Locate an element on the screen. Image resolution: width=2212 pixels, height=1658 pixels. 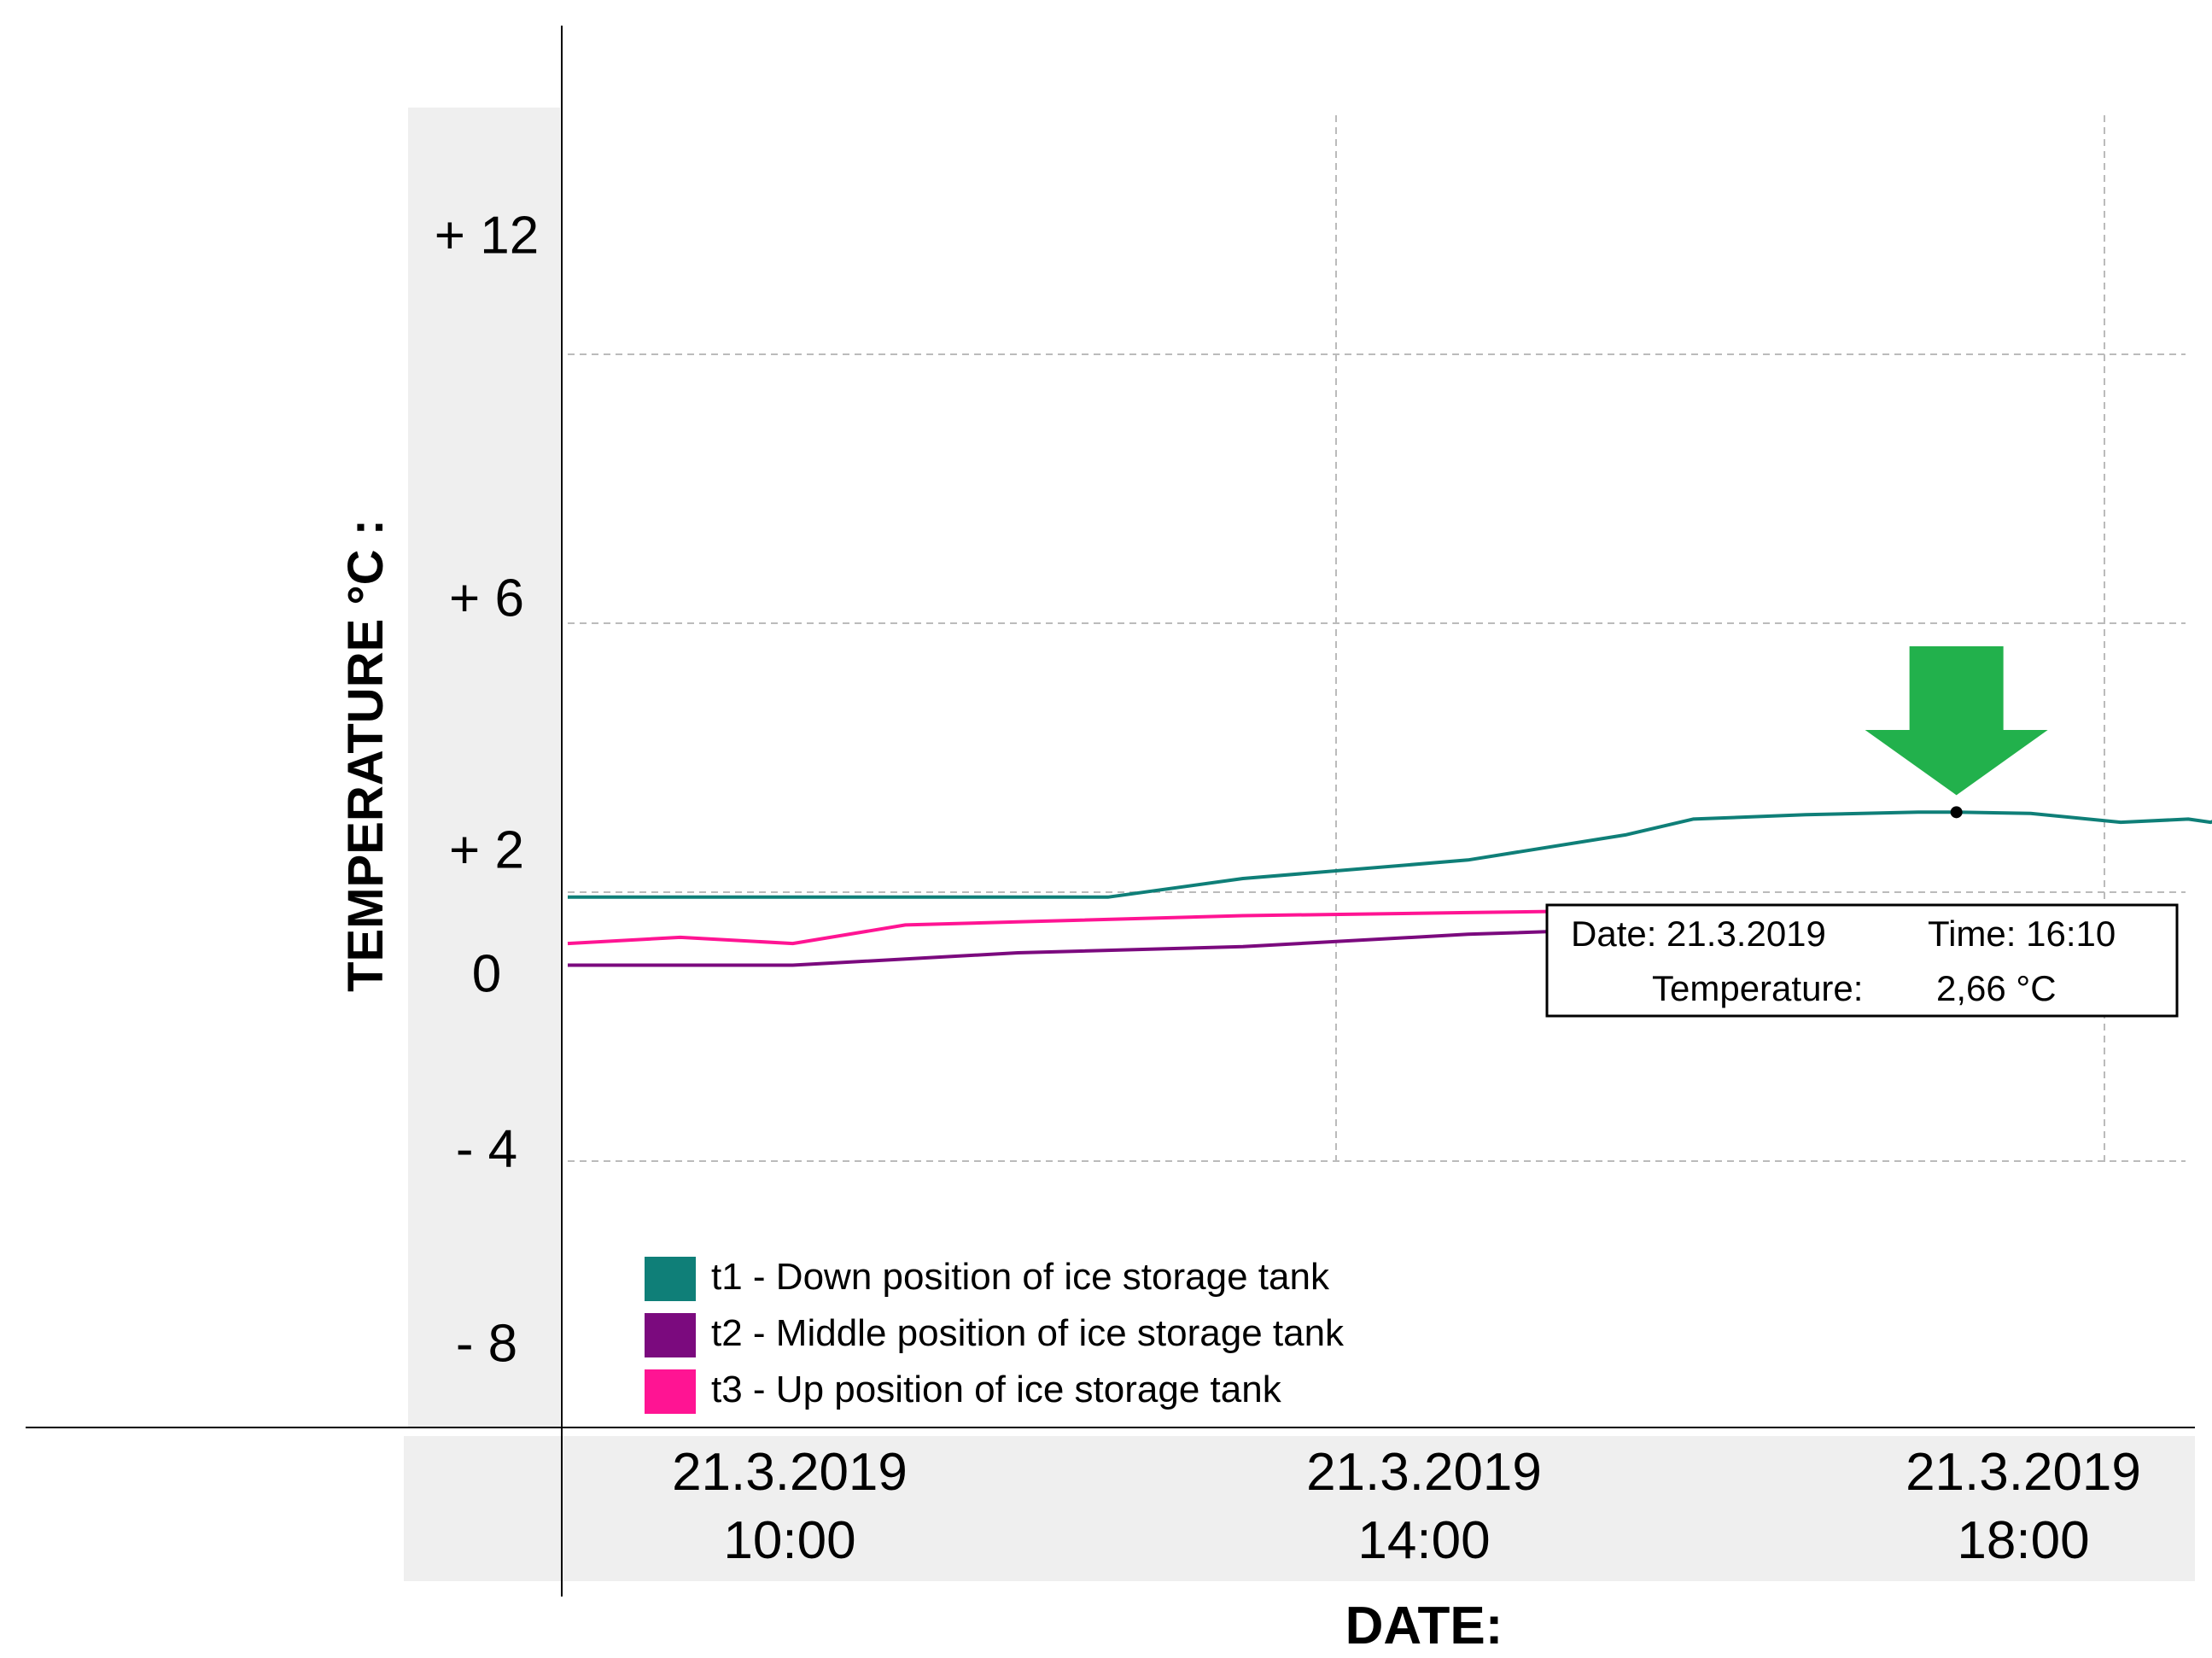
y-tick-label: - 4 is located at coordinates (487, 1148).